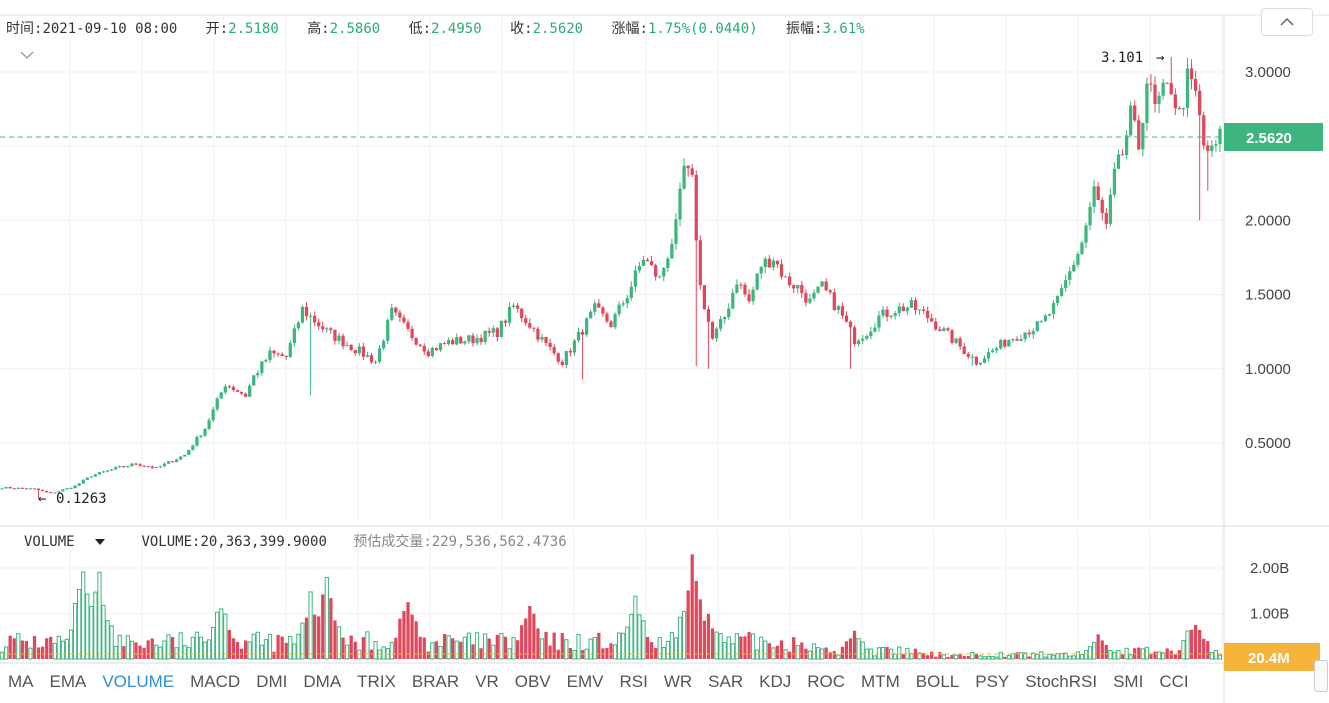 This screenshot has height=703, width=1329. What do you see at coordinates (1174, 681) in the screenshot?
I see `tab-cci: CCI` at bounding box center [1174, 681].